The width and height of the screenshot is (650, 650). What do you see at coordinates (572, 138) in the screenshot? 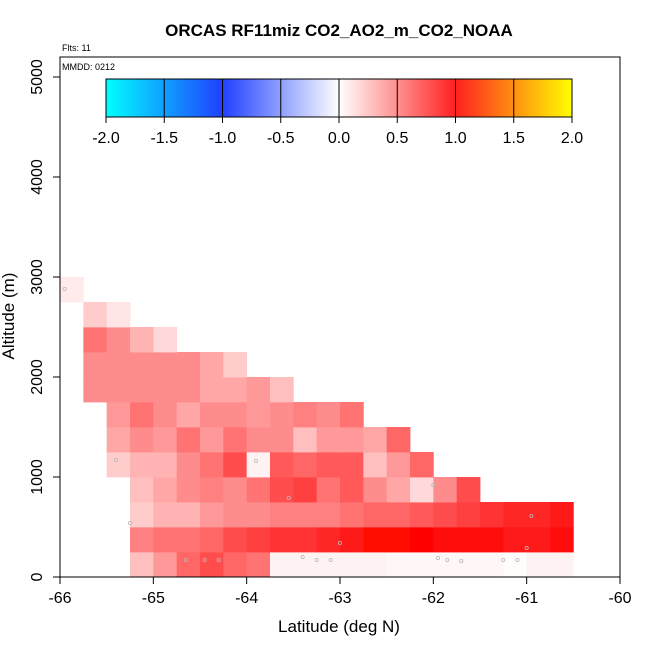
I see `colorbar-tick-label: 2.0` at bounding box center [572, 138].